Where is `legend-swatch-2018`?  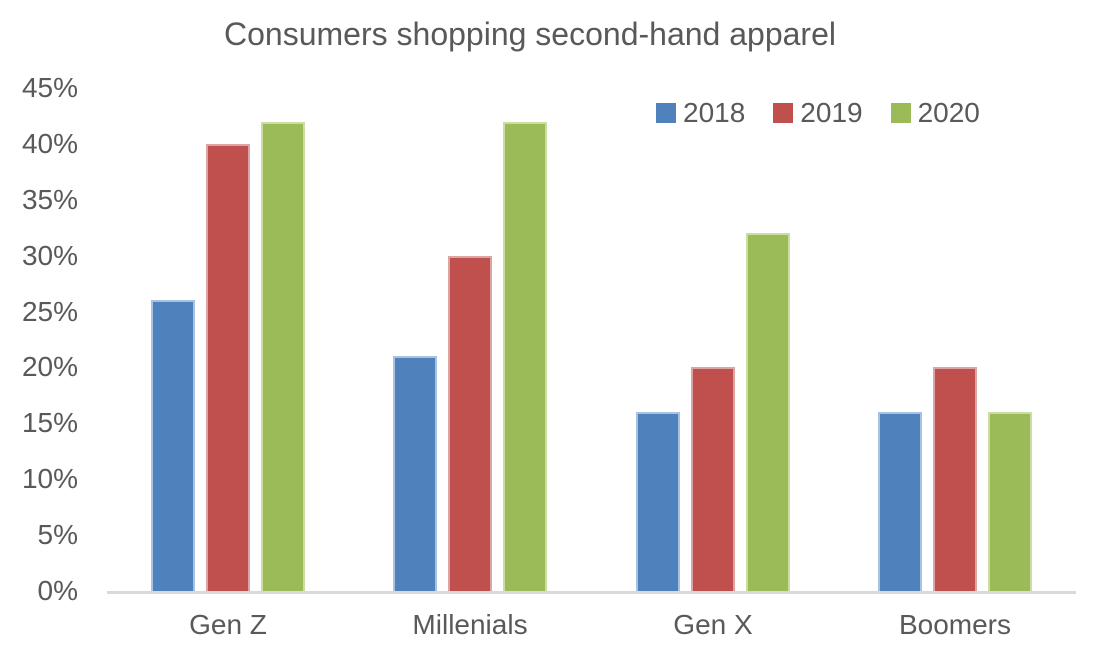 legend-swatch-2018 is located at coordinates (666, 113).